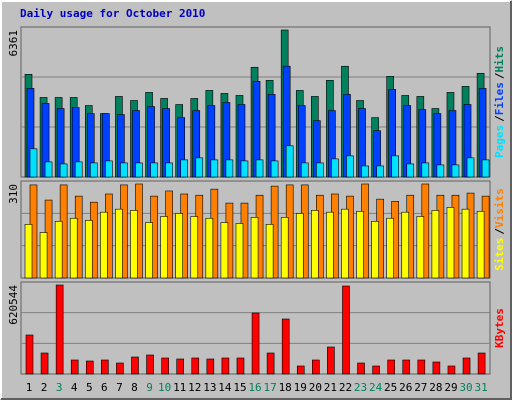  I want to click on x-tick-label: 11, so click(179, 387).